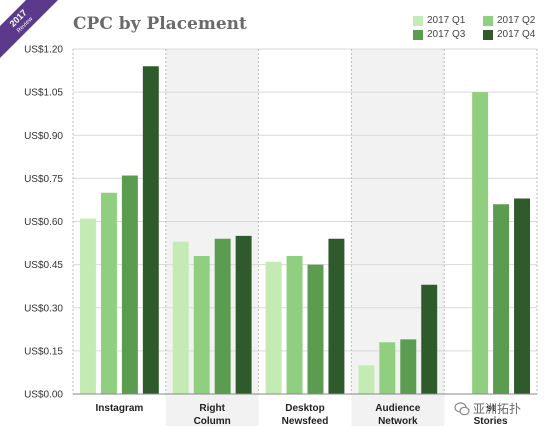 This screenshot has height=432, width=554. I want to click on legend-item: 2017 Q4, so click(509, 34).